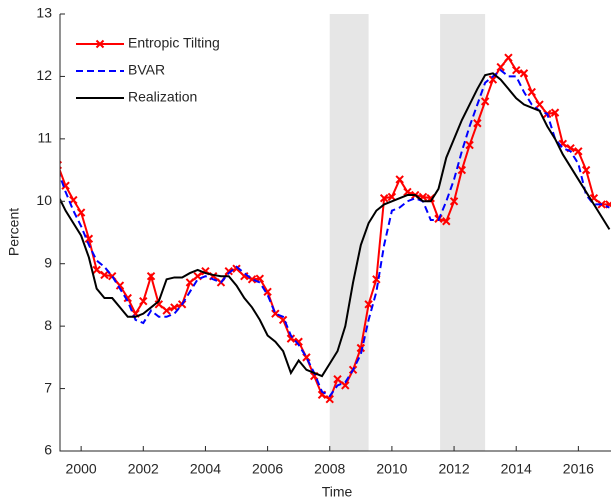 The width and height of the screenshot is (611, 503). Describe the element at coordinates (48, 262) in the screenshot. I see `y-tick-label: 9` at that location.